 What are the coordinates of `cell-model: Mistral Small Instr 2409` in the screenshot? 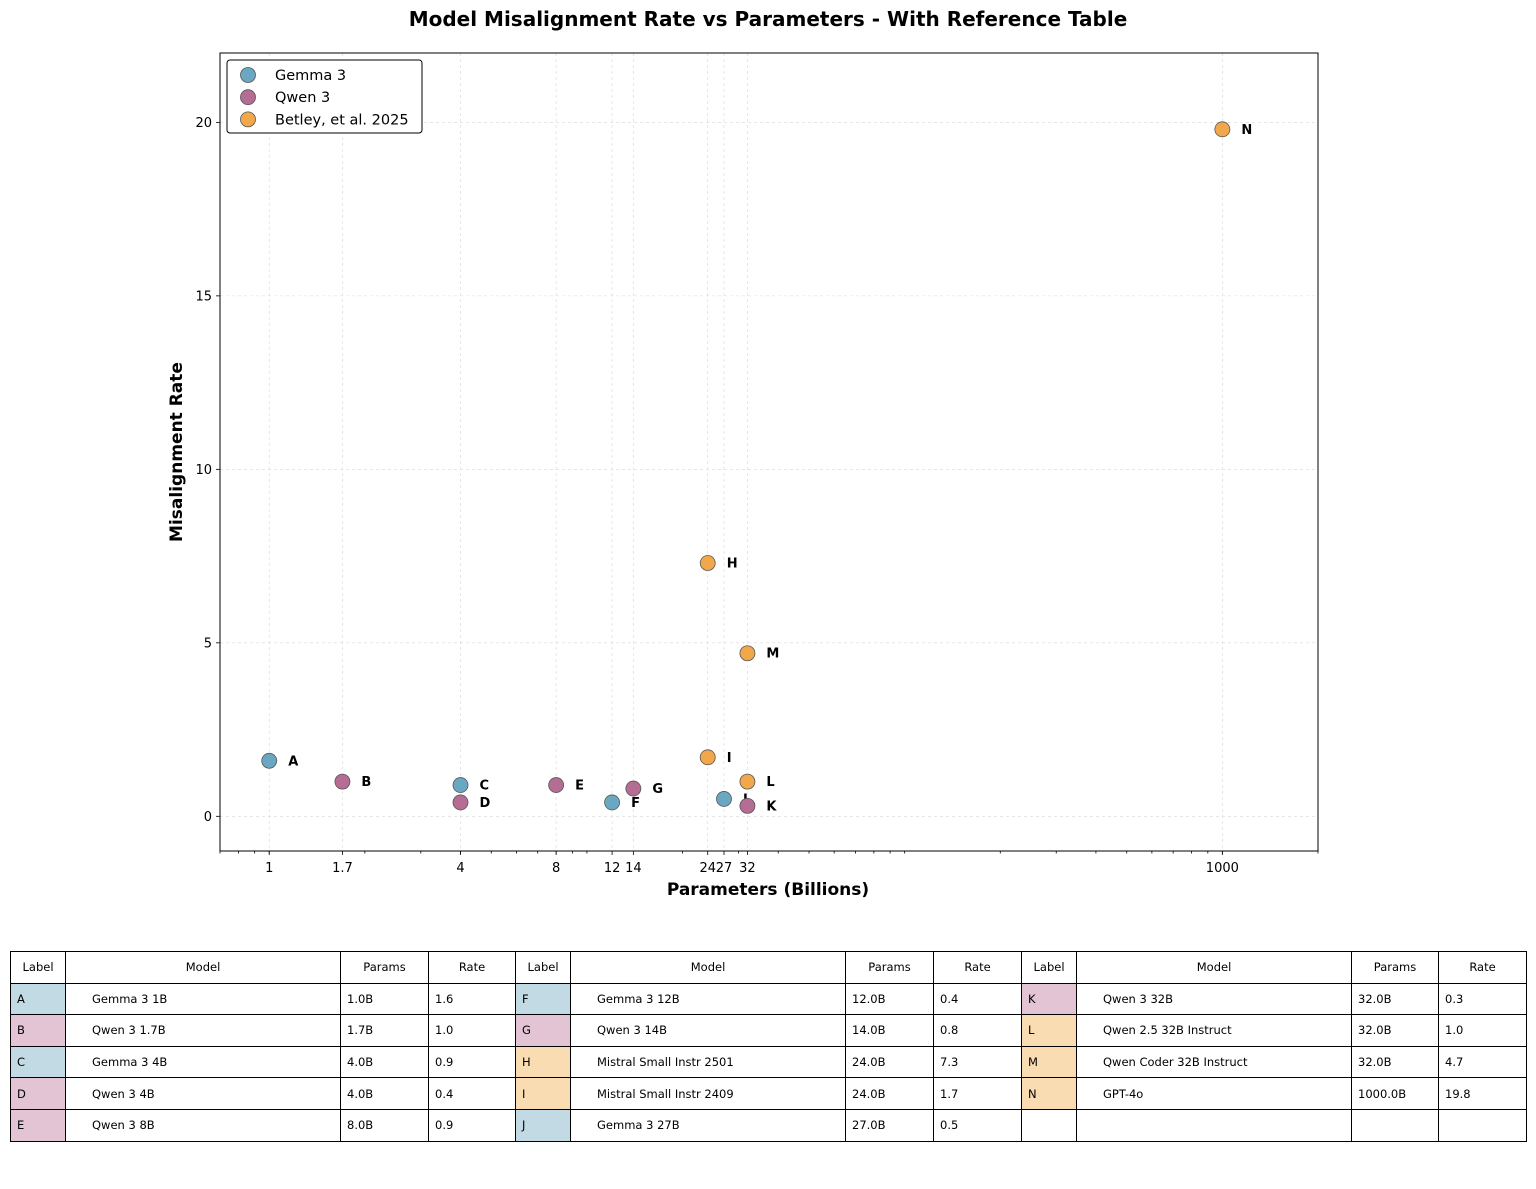 It's located at (708, 1093).